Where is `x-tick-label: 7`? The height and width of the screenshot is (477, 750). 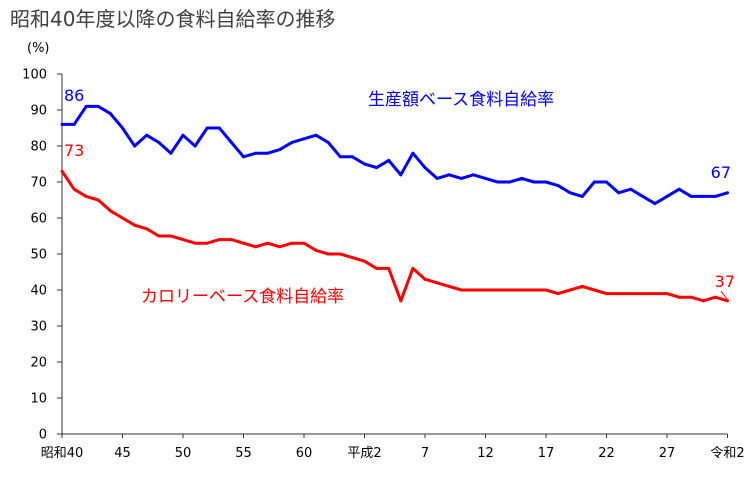
x-tick-label: 7 is located at coordinates (425, 453).